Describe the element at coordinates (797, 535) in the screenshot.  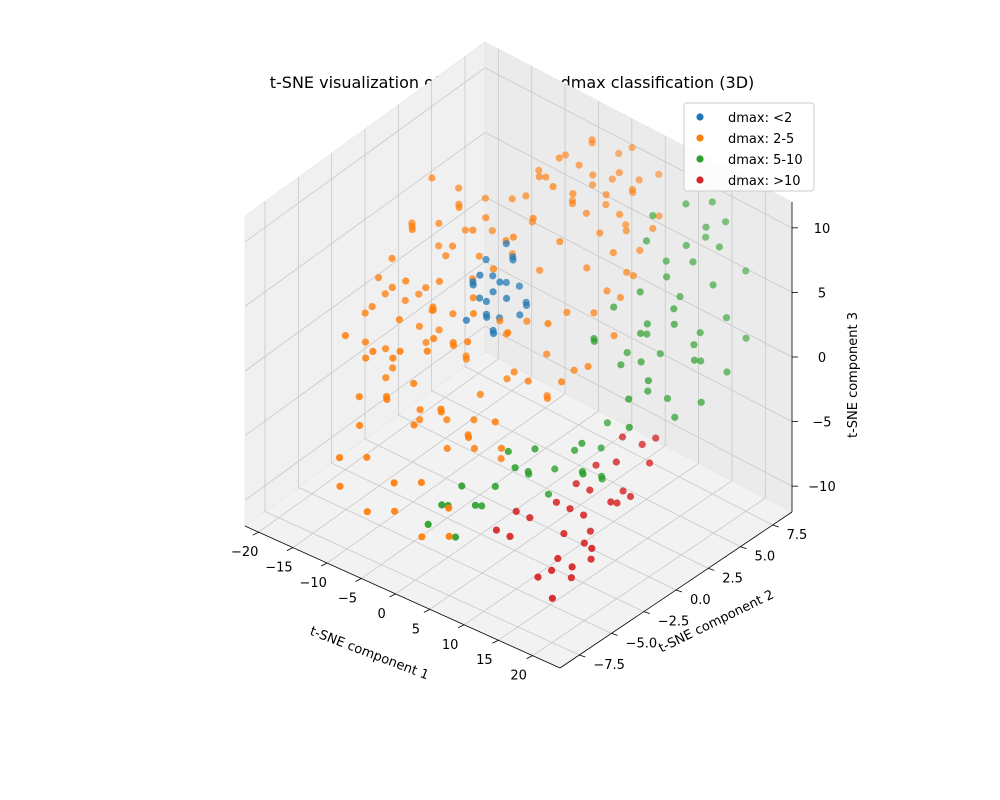
I see `y-tick-label: 7.5` at that location.